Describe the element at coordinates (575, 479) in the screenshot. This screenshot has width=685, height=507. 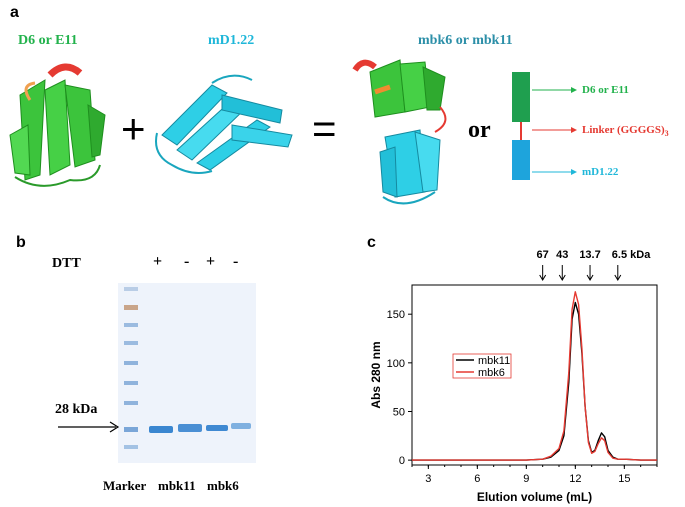
I see `x-tick-label: 12` at that location.